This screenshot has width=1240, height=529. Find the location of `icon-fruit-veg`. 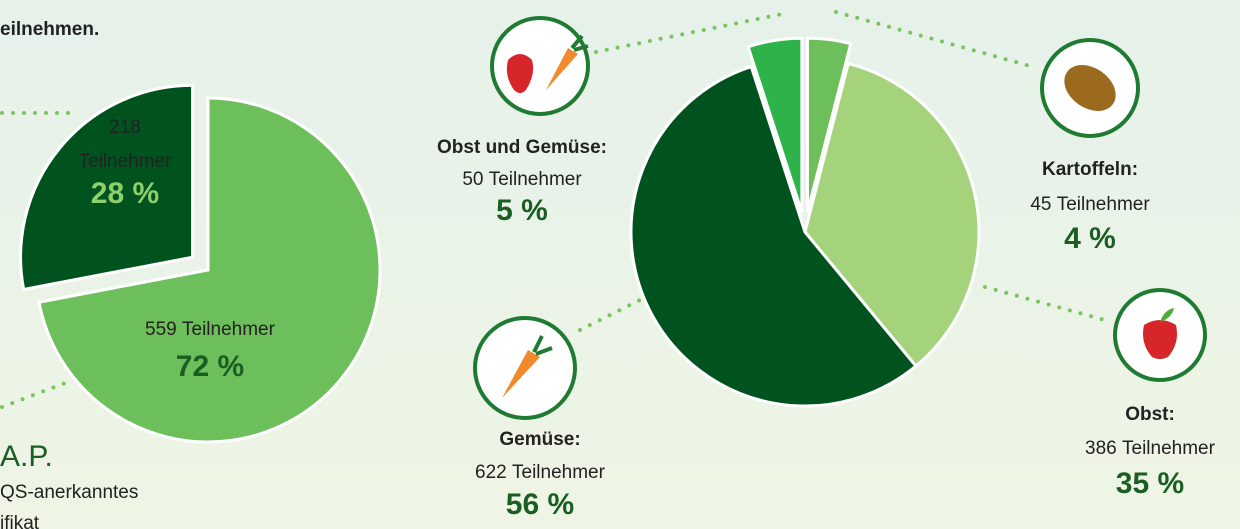

icon-fruit-veg is located at coordinates (540, 66).